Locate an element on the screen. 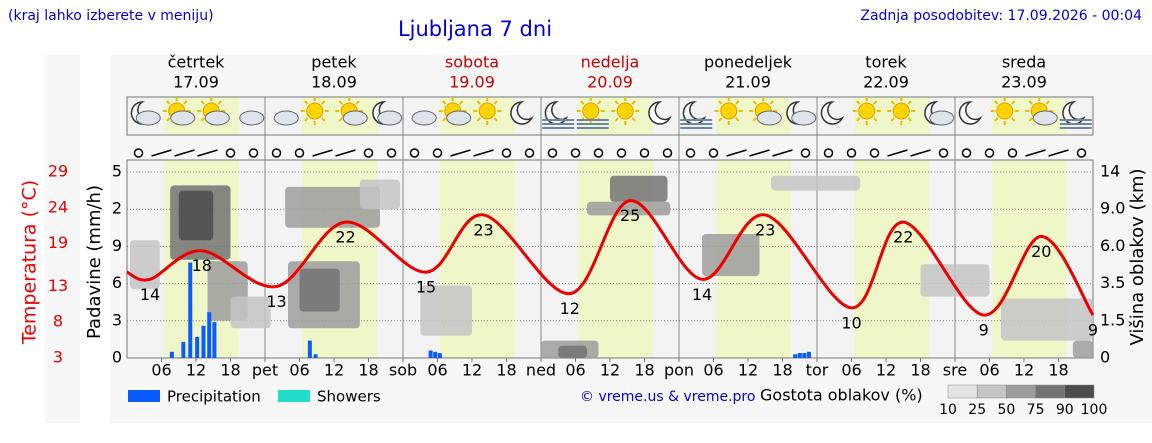 The height and width of the screenshot is (443, 1152). day-name: nedelja is located at coordinates (610, 62).